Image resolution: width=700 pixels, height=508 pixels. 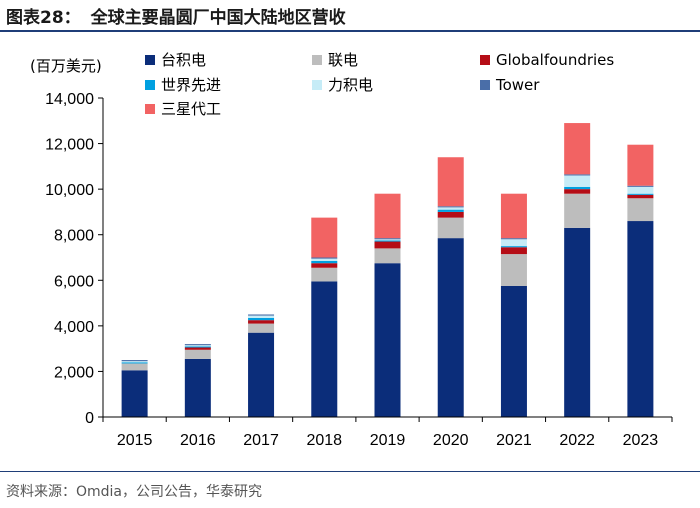 What do you see at coordinates (191, 85) in the screenshot?
I see `legend-label: 世界先进` at bounding box center [191, 85].